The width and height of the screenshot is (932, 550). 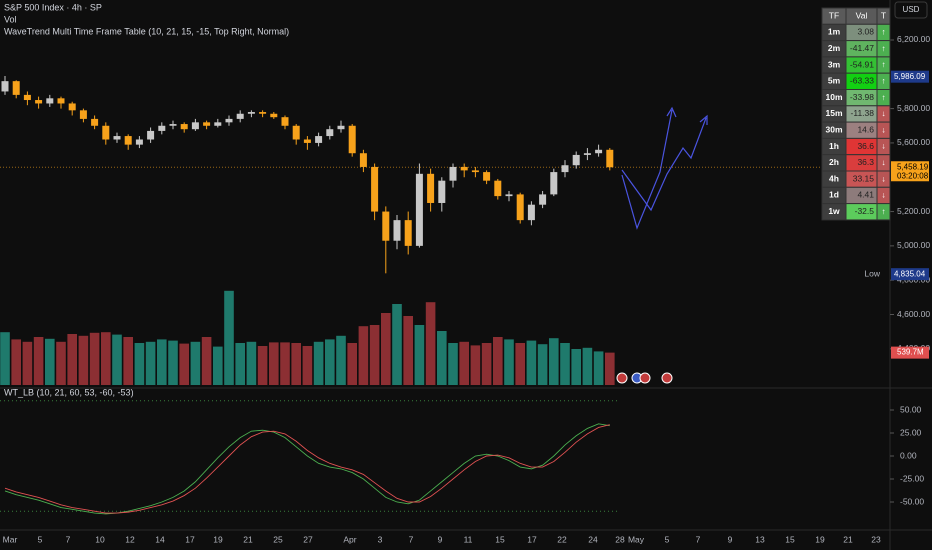 I want to click on price-tick-label: 4,600.00, so click(x=913, y=314).